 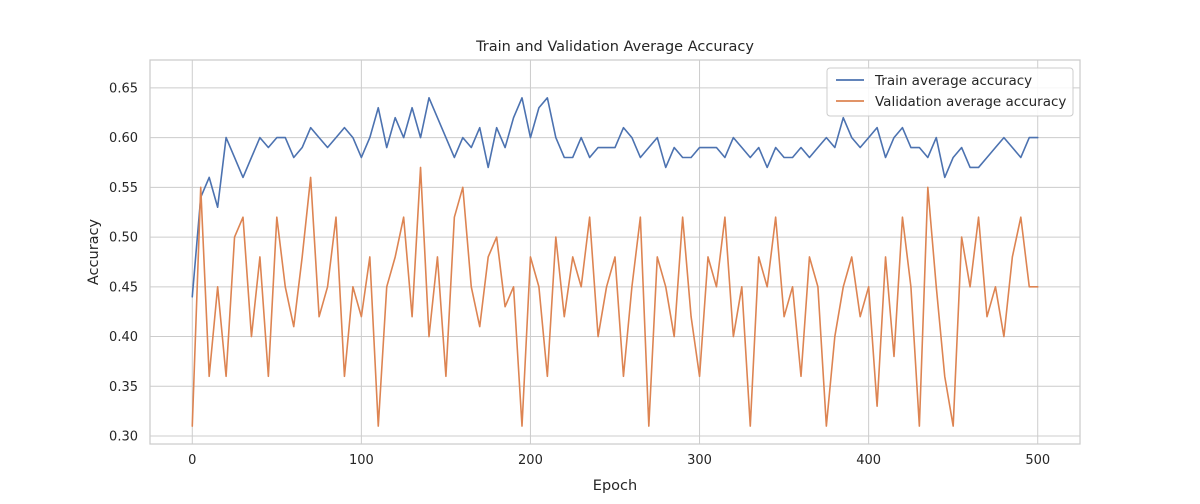 What do you see at coordinates (123, 387) in the screenshot?
I see `y-tick-label: 0.35` at bounding box center [123, 387].